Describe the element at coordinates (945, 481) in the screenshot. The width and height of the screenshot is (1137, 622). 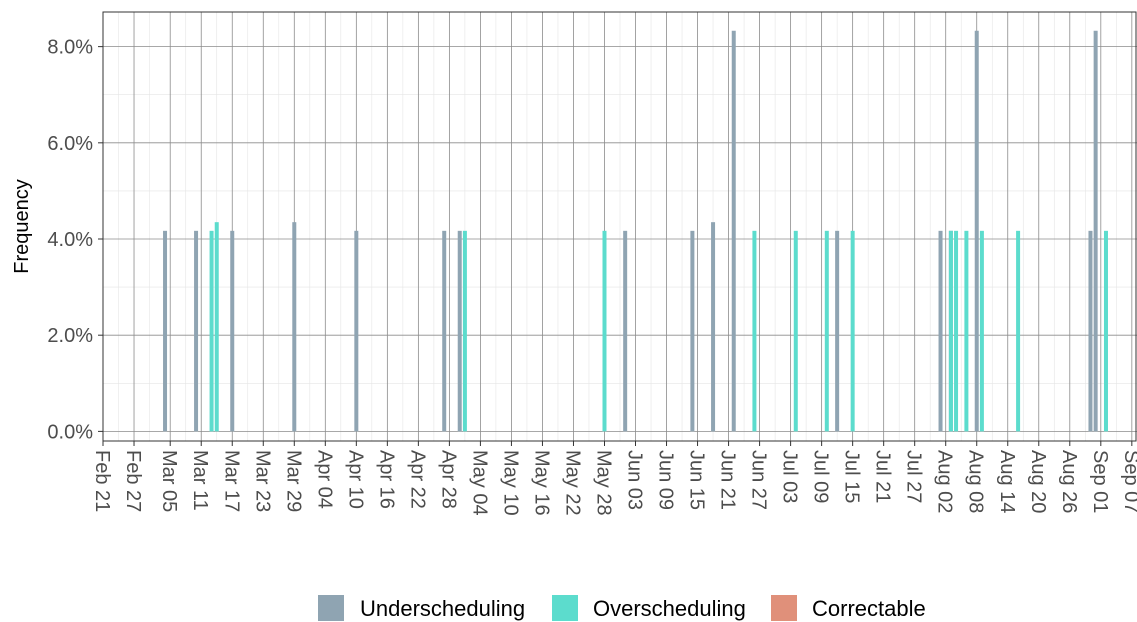
I see `x-tick-label: Aug 02` at that location.